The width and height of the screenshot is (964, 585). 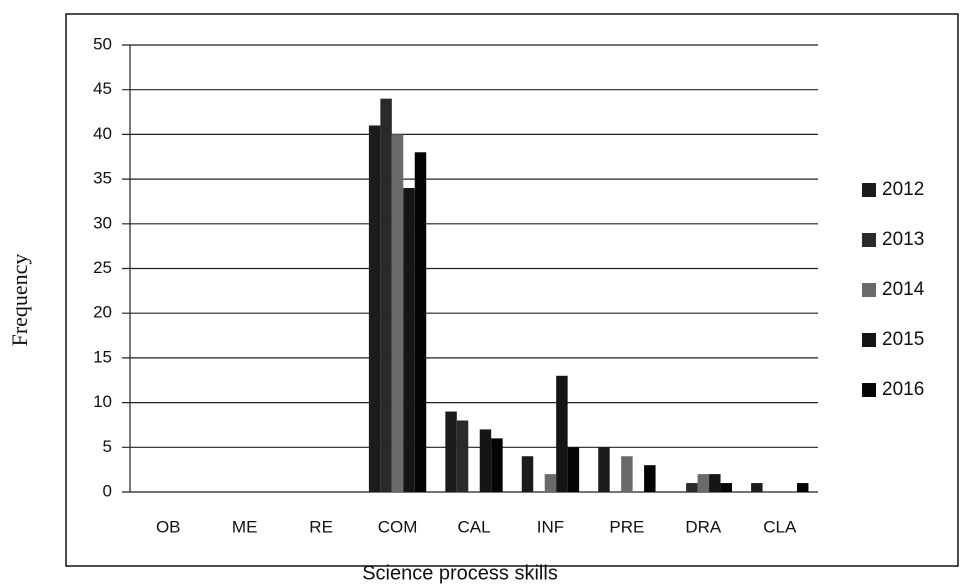 I want to click on x-tick-label: ME, so click(x=245, y=526).